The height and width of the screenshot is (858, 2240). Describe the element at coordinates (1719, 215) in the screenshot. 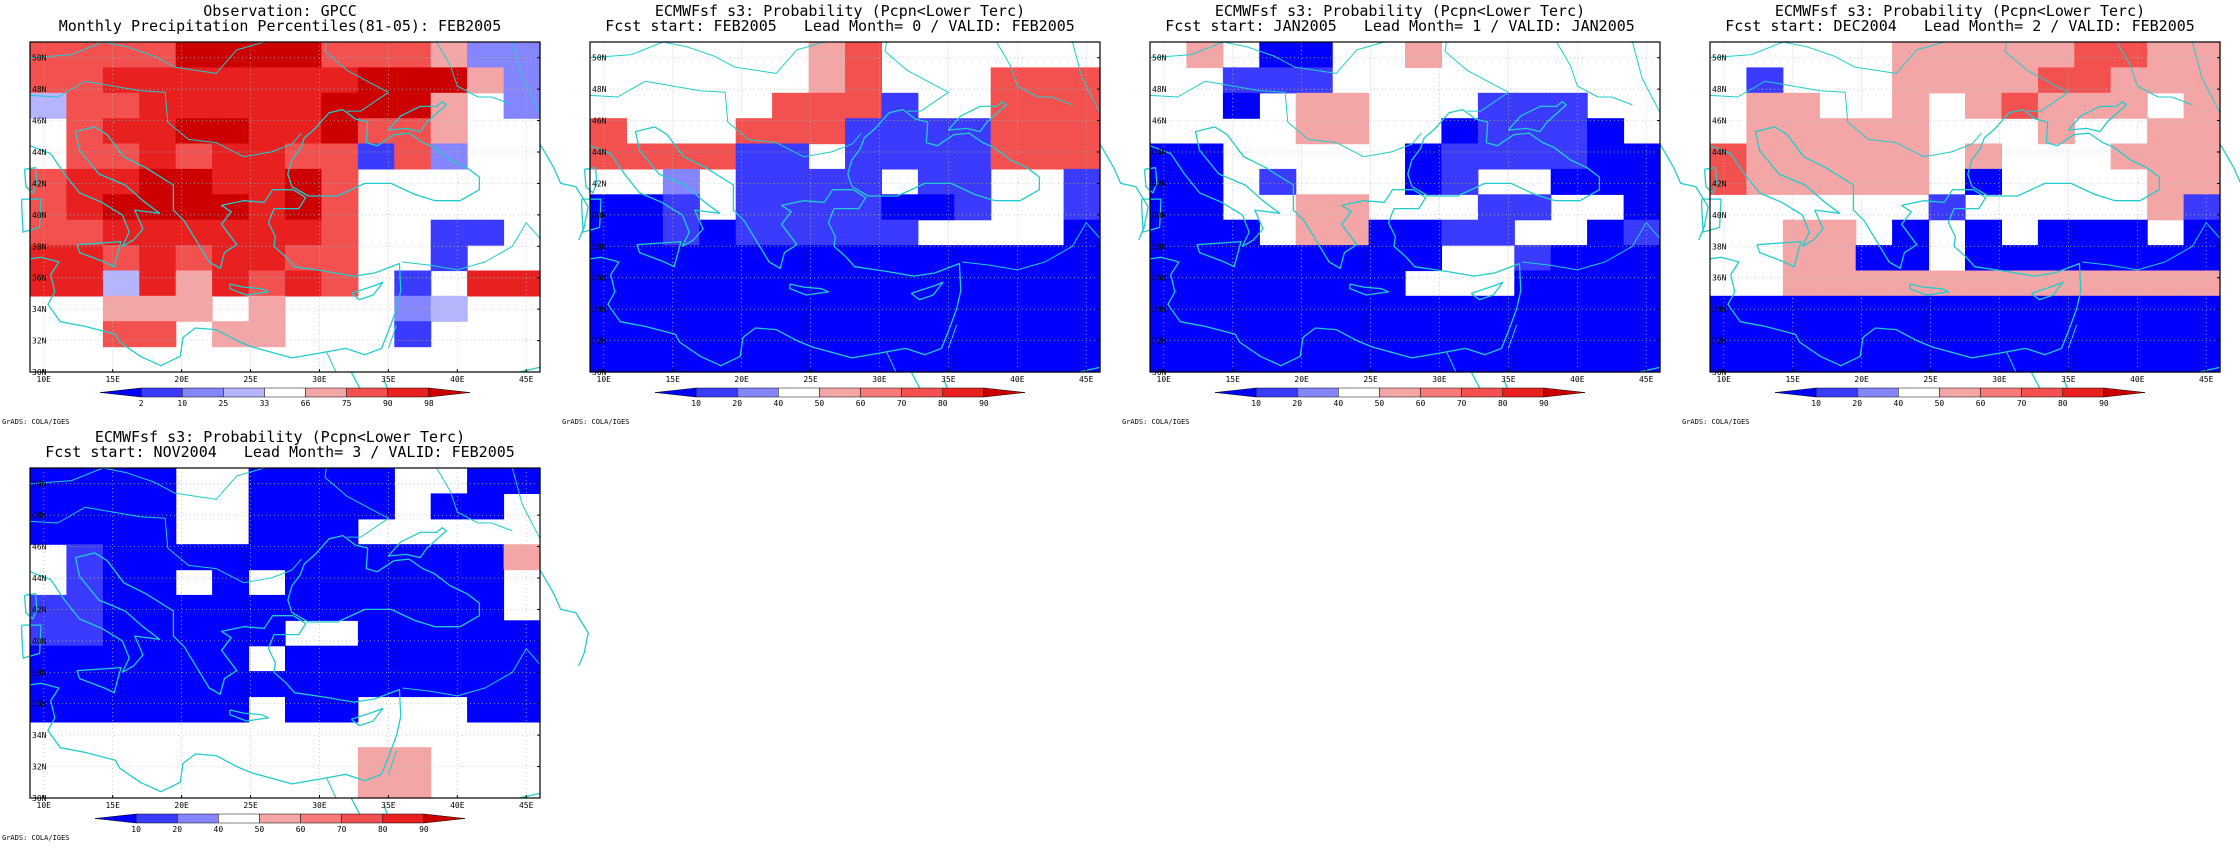

I see `lat-tick-label: 40N` at that location.